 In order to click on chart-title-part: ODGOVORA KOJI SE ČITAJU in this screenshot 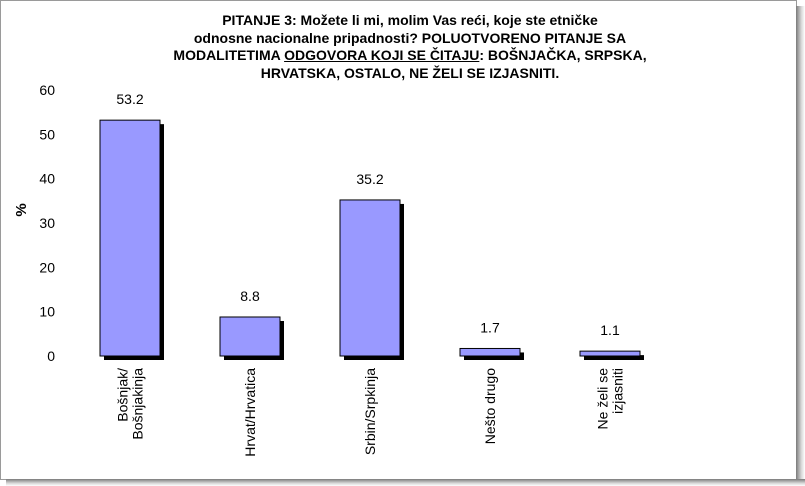, I will do `click(382, 55)`.